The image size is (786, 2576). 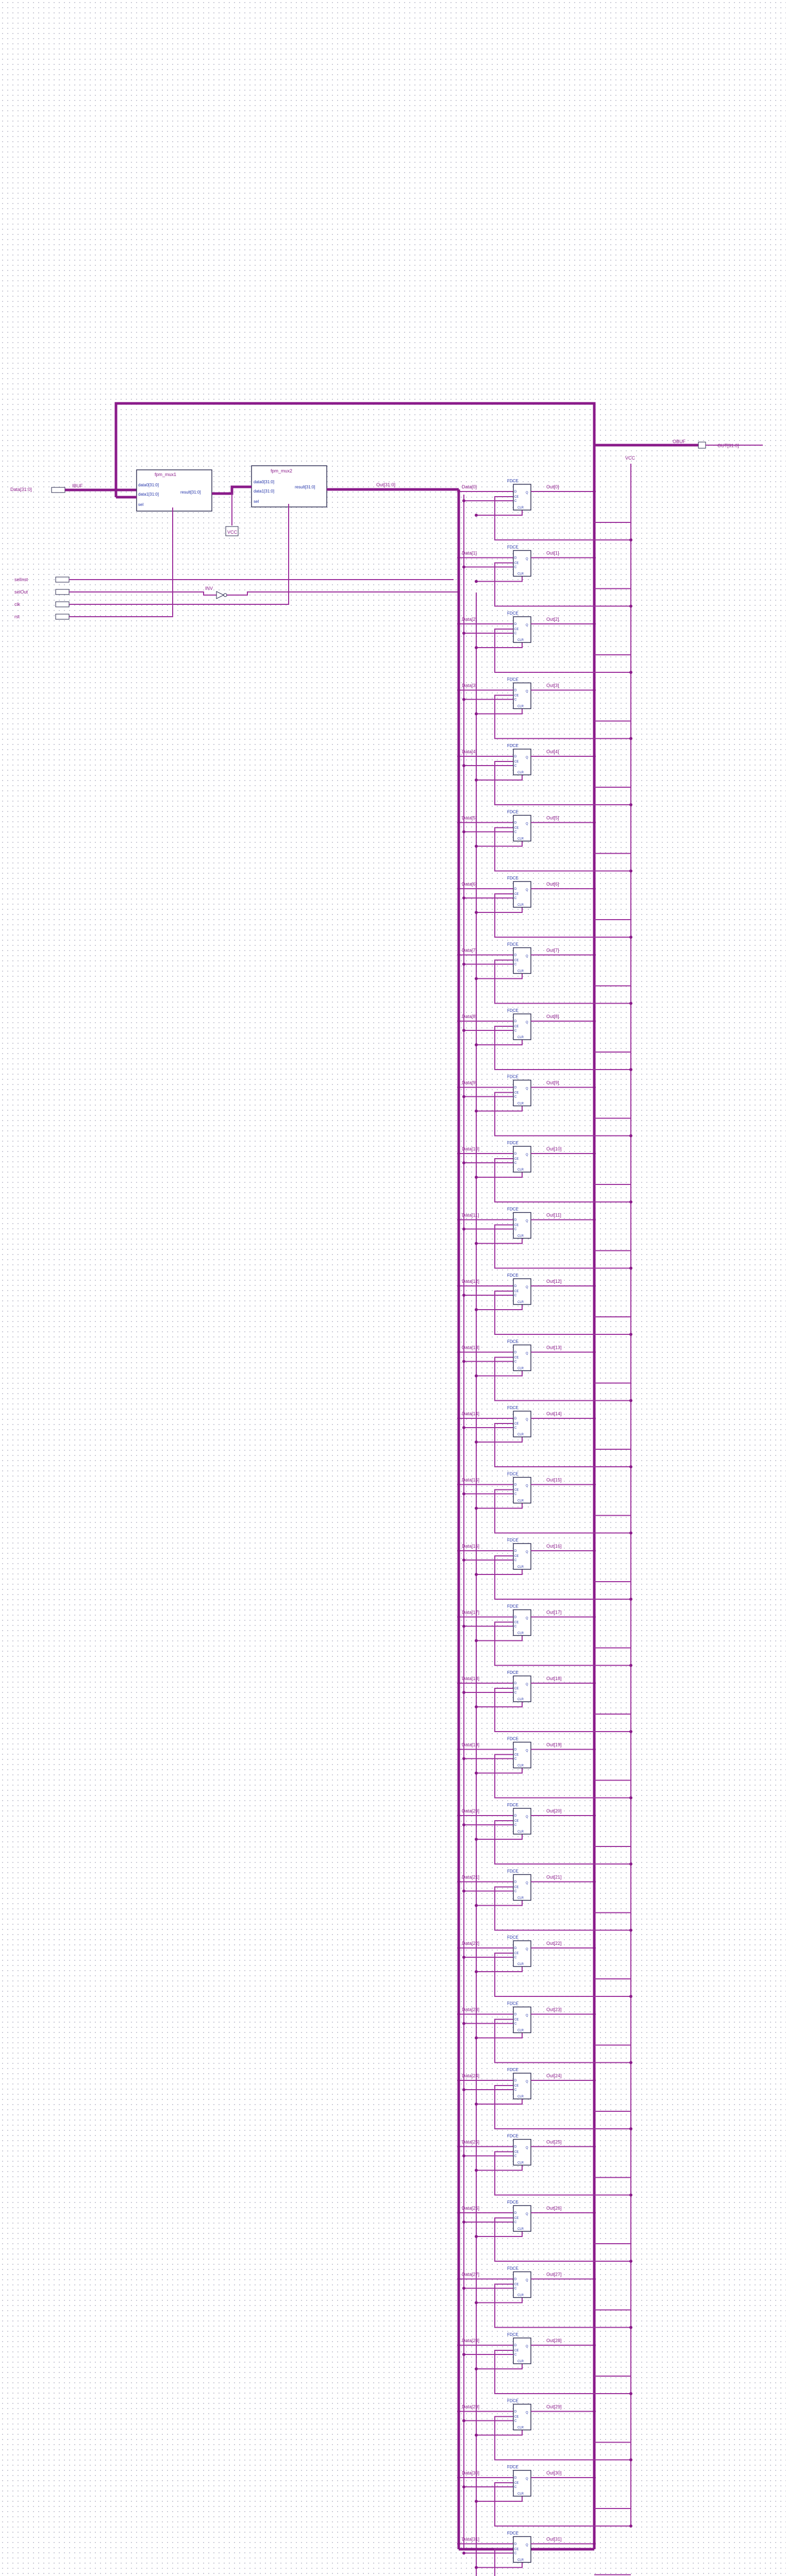 What do you see at coordinates (516, 2417) in the screenshot?
I see `fdce-pin-ce-29: CE` at bounding box center [516, 2417].